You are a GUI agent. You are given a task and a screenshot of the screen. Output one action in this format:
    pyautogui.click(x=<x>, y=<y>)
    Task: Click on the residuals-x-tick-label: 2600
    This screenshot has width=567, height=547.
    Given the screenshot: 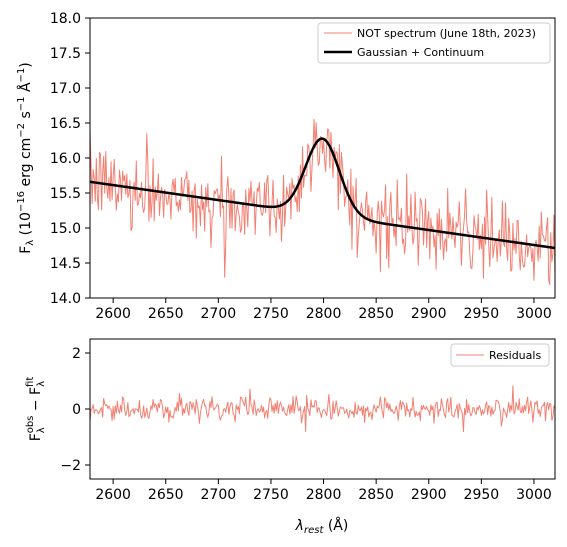 What is the action you would take?
    pyautogui.click(x=113, y=495)
    